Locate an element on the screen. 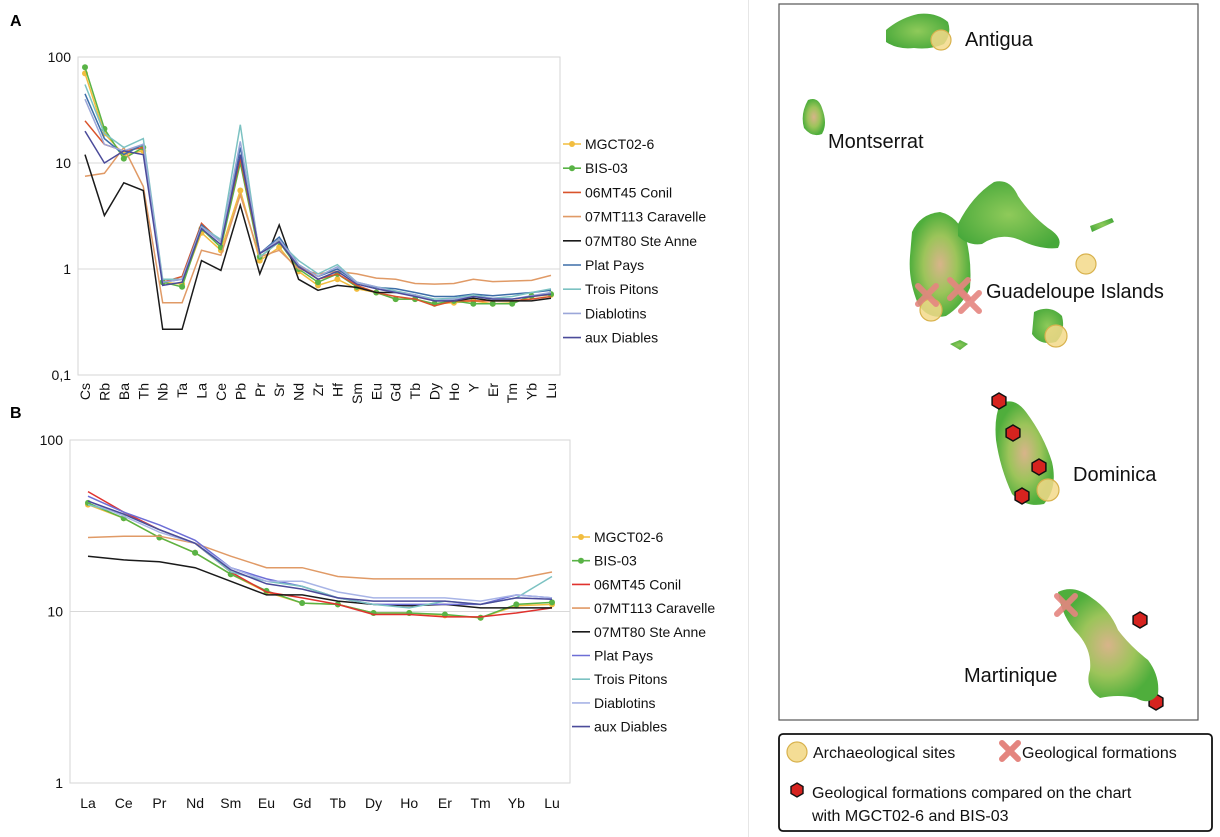  legend-label: Trois Pitons is located at coordinates (630, 679).